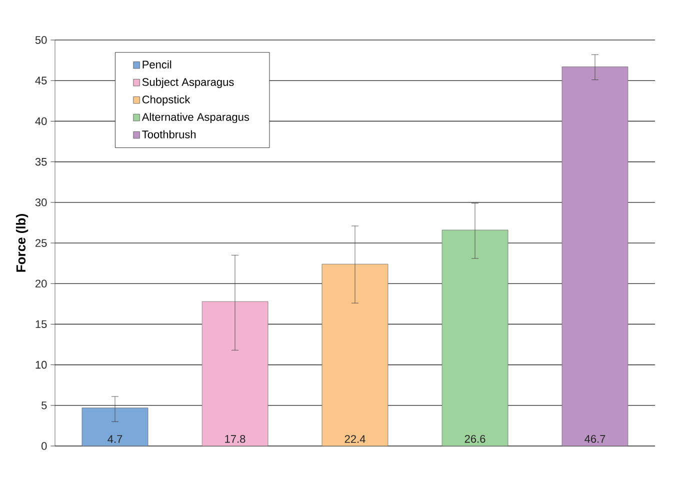 The image size is (673, 480). I want to click on legend-label: Alternative Asparagus, so click(196, 118).